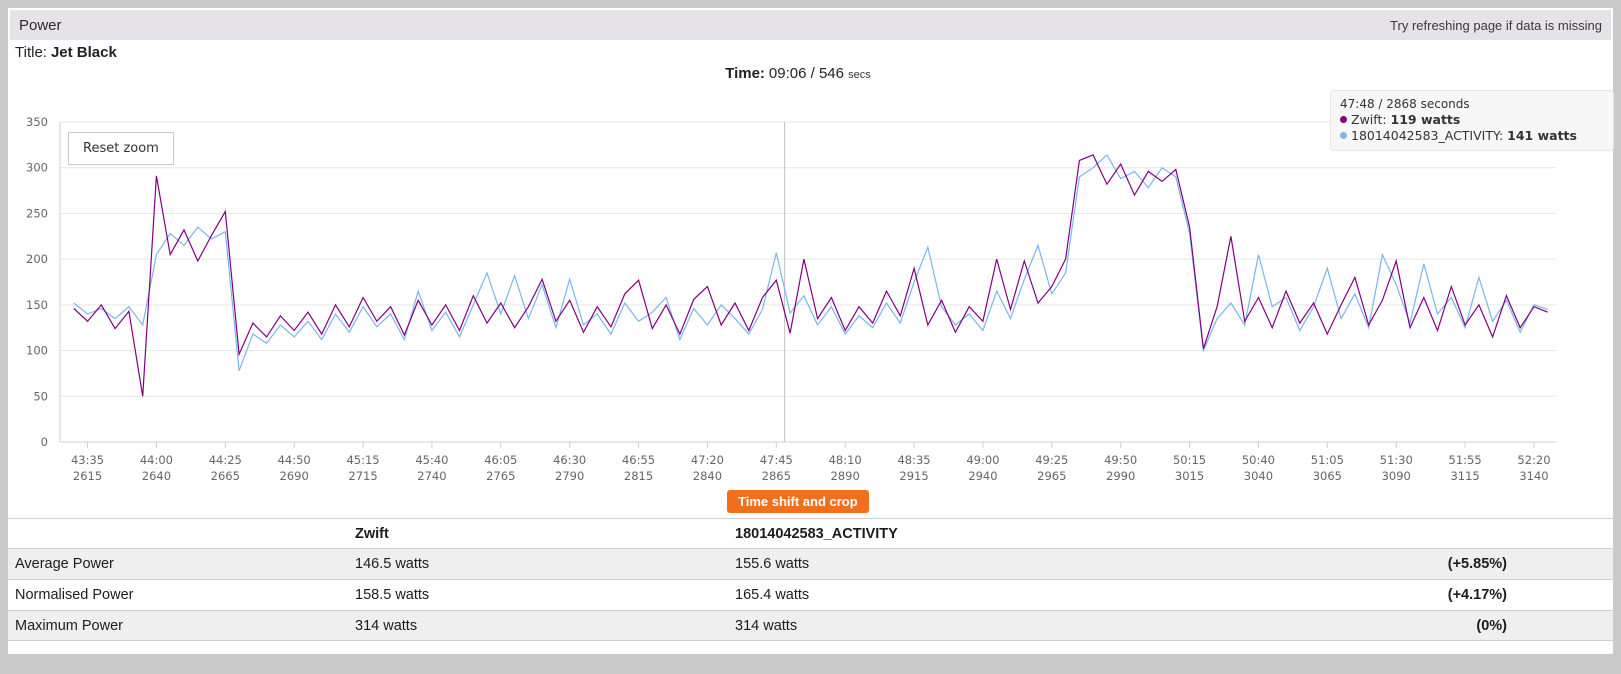 Image resolution: width=1621 pixels, height=674 pixels. What do you see at coordinates (707, 476) in the screenshot?
I see `x-tick-seconds: 2840` at bounding box center [707, 476].